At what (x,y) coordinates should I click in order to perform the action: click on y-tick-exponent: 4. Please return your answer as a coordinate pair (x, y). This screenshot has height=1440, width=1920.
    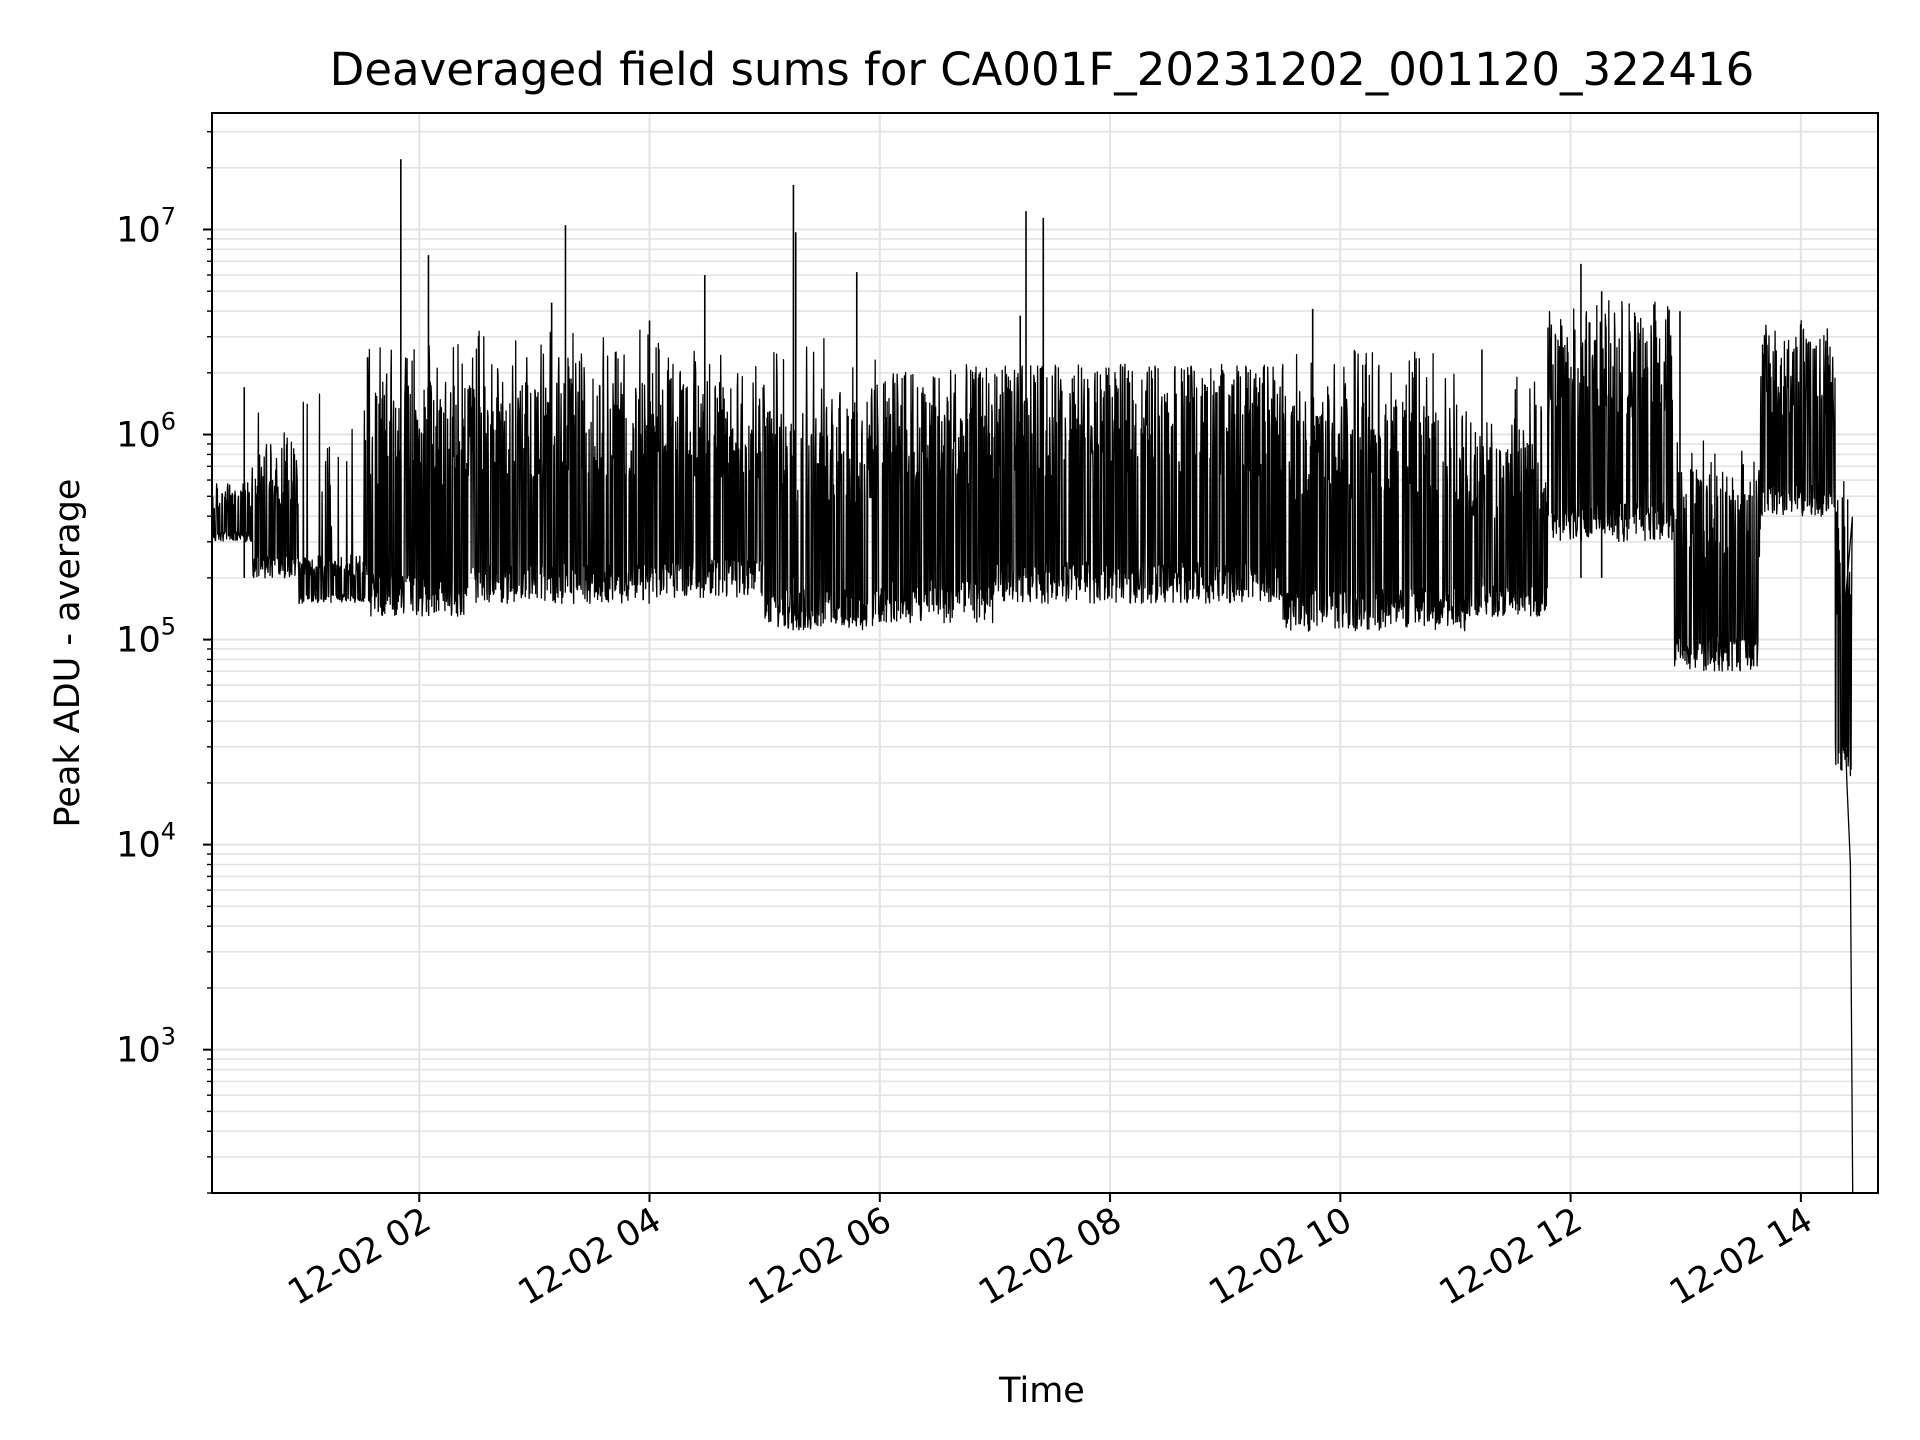
    Looking at the image, I should click on (168, 832).